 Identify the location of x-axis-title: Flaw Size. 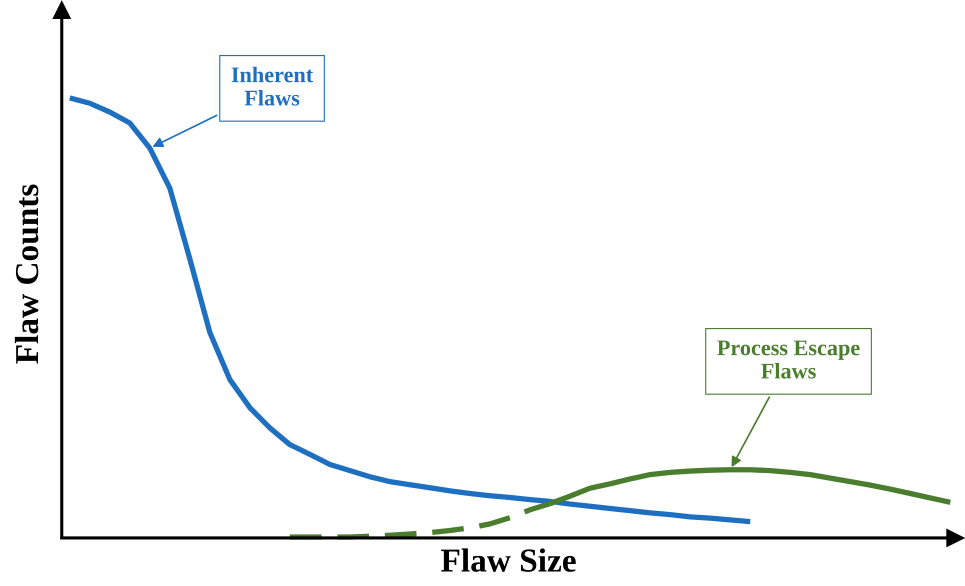
(508, 560).